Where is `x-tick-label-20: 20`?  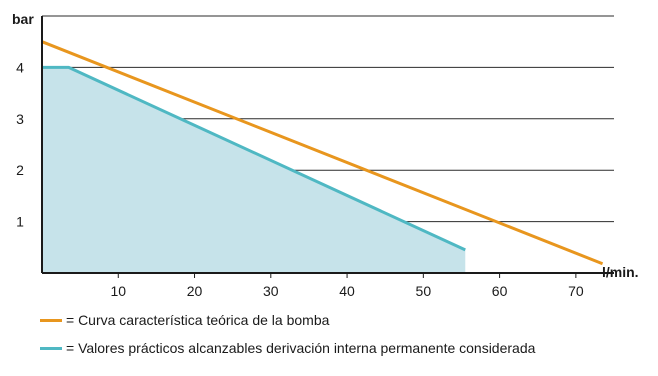
x-tick-label-20: 20 is located at coordinates (195, 291).